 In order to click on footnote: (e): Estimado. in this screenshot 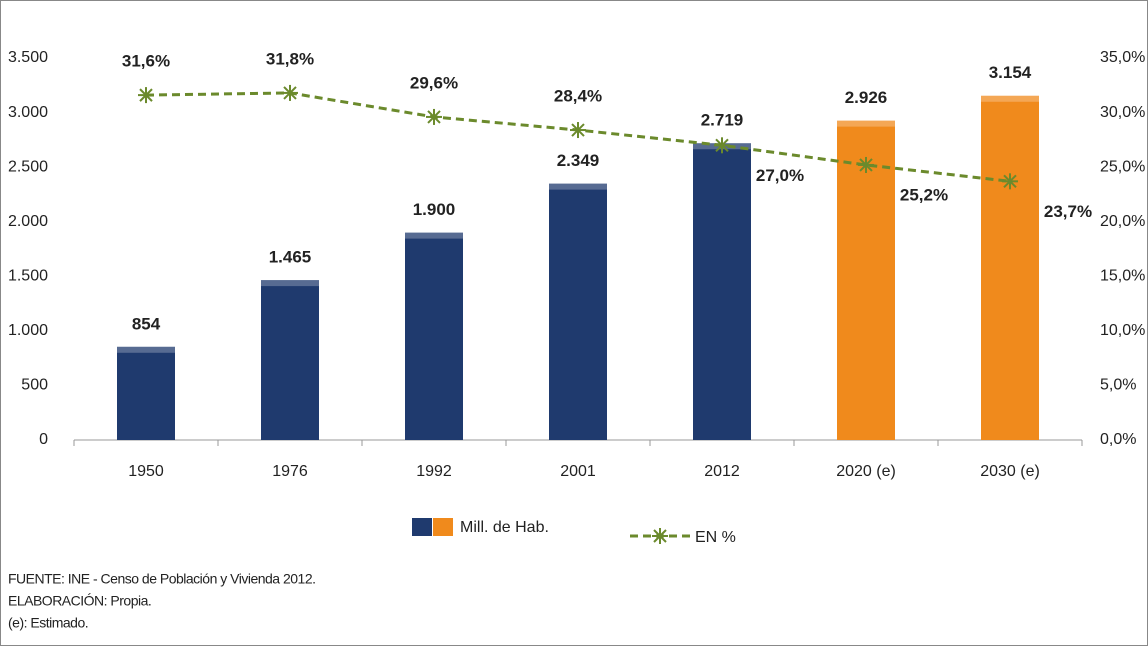, I will do `click(48, 623)`.